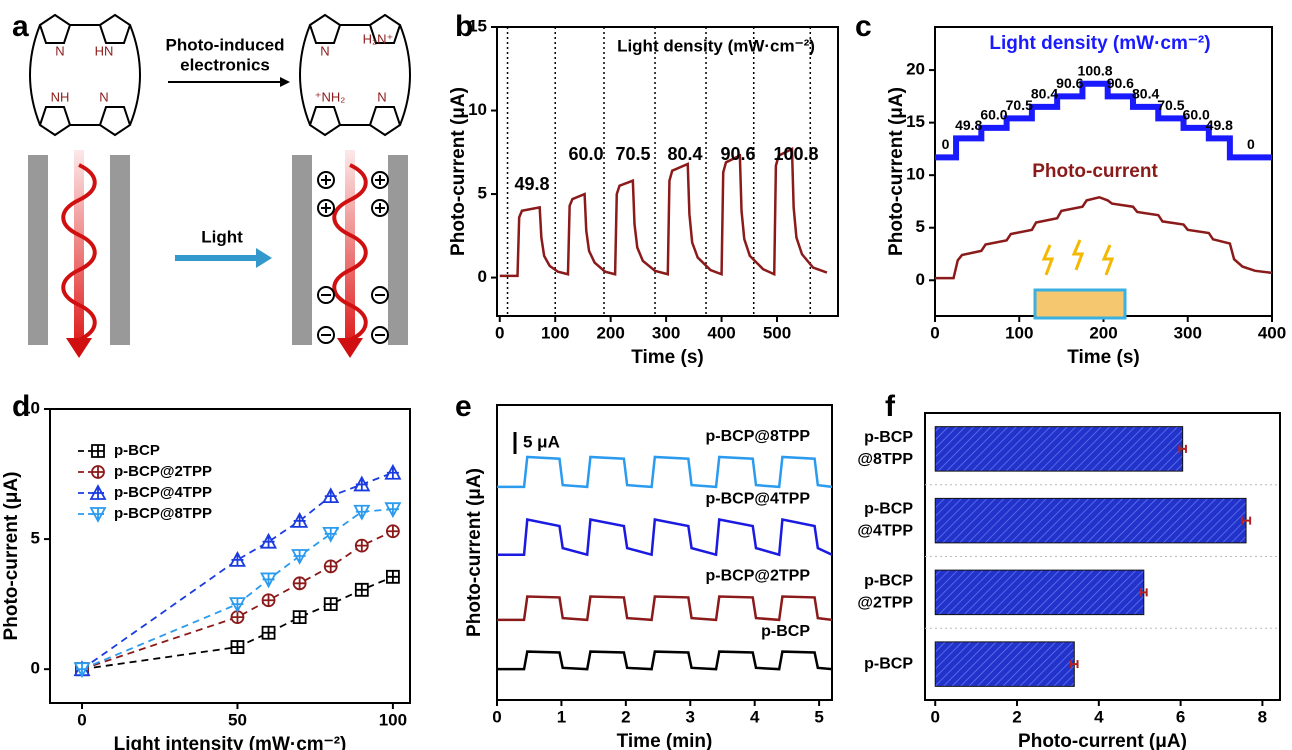 The height and width of the screenshot is (750, 1292). Describe the element at coordinates (60, 96) in the screenshot. I see `atom-label: NH` at that location.